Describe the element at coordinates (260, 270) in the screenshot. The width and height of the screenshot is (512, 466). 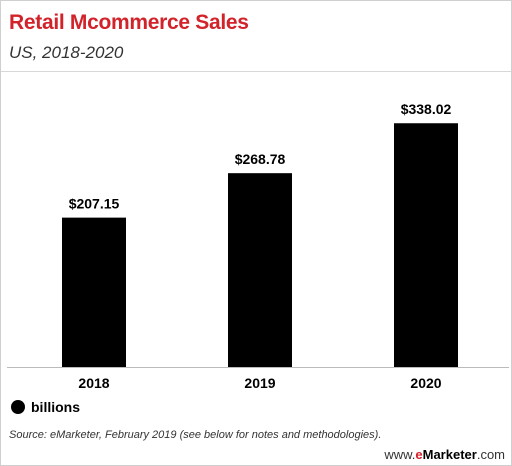
I see `bar-2019` at that location.